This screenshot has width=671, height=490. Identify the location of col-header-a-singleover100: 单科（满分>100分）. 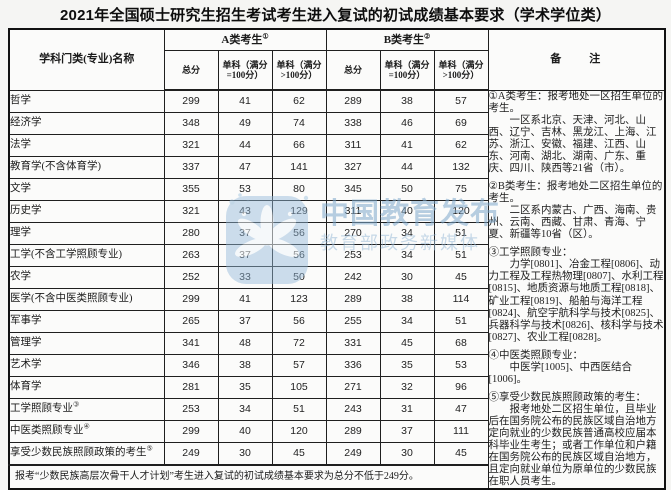
(299, 70).